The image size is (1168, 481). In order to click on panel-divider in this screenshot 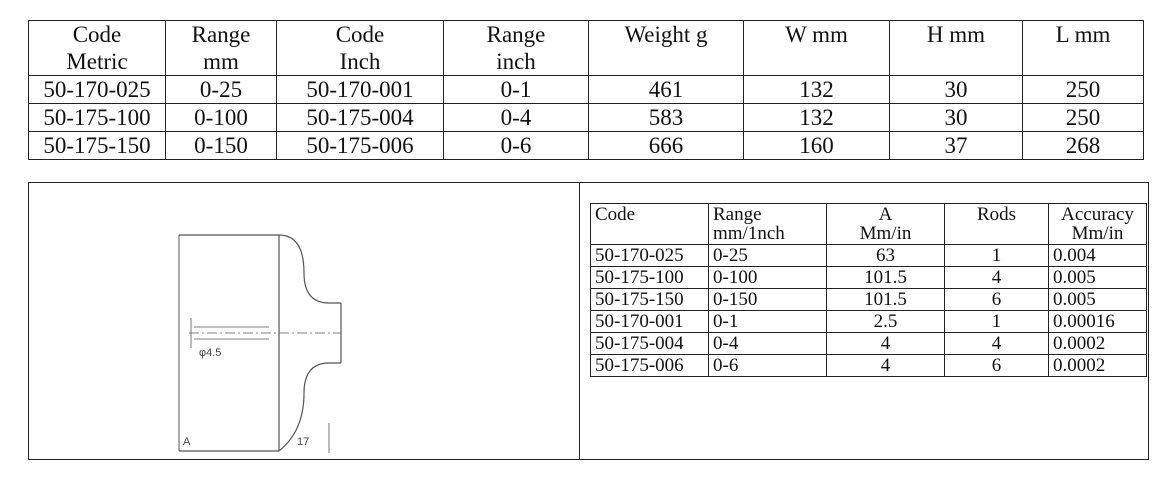, I will do `click(579, 321)`.